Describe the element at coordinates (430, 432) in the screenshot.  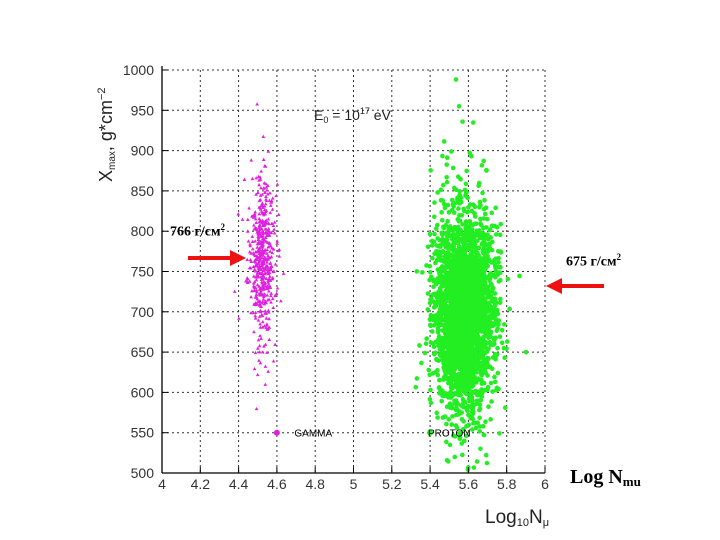
I see `legend-marker-proton` at that location.